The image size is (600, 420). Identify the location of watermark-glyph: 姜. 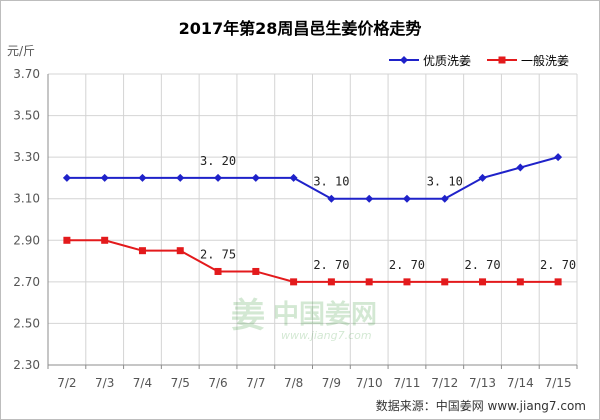
(248, 316).